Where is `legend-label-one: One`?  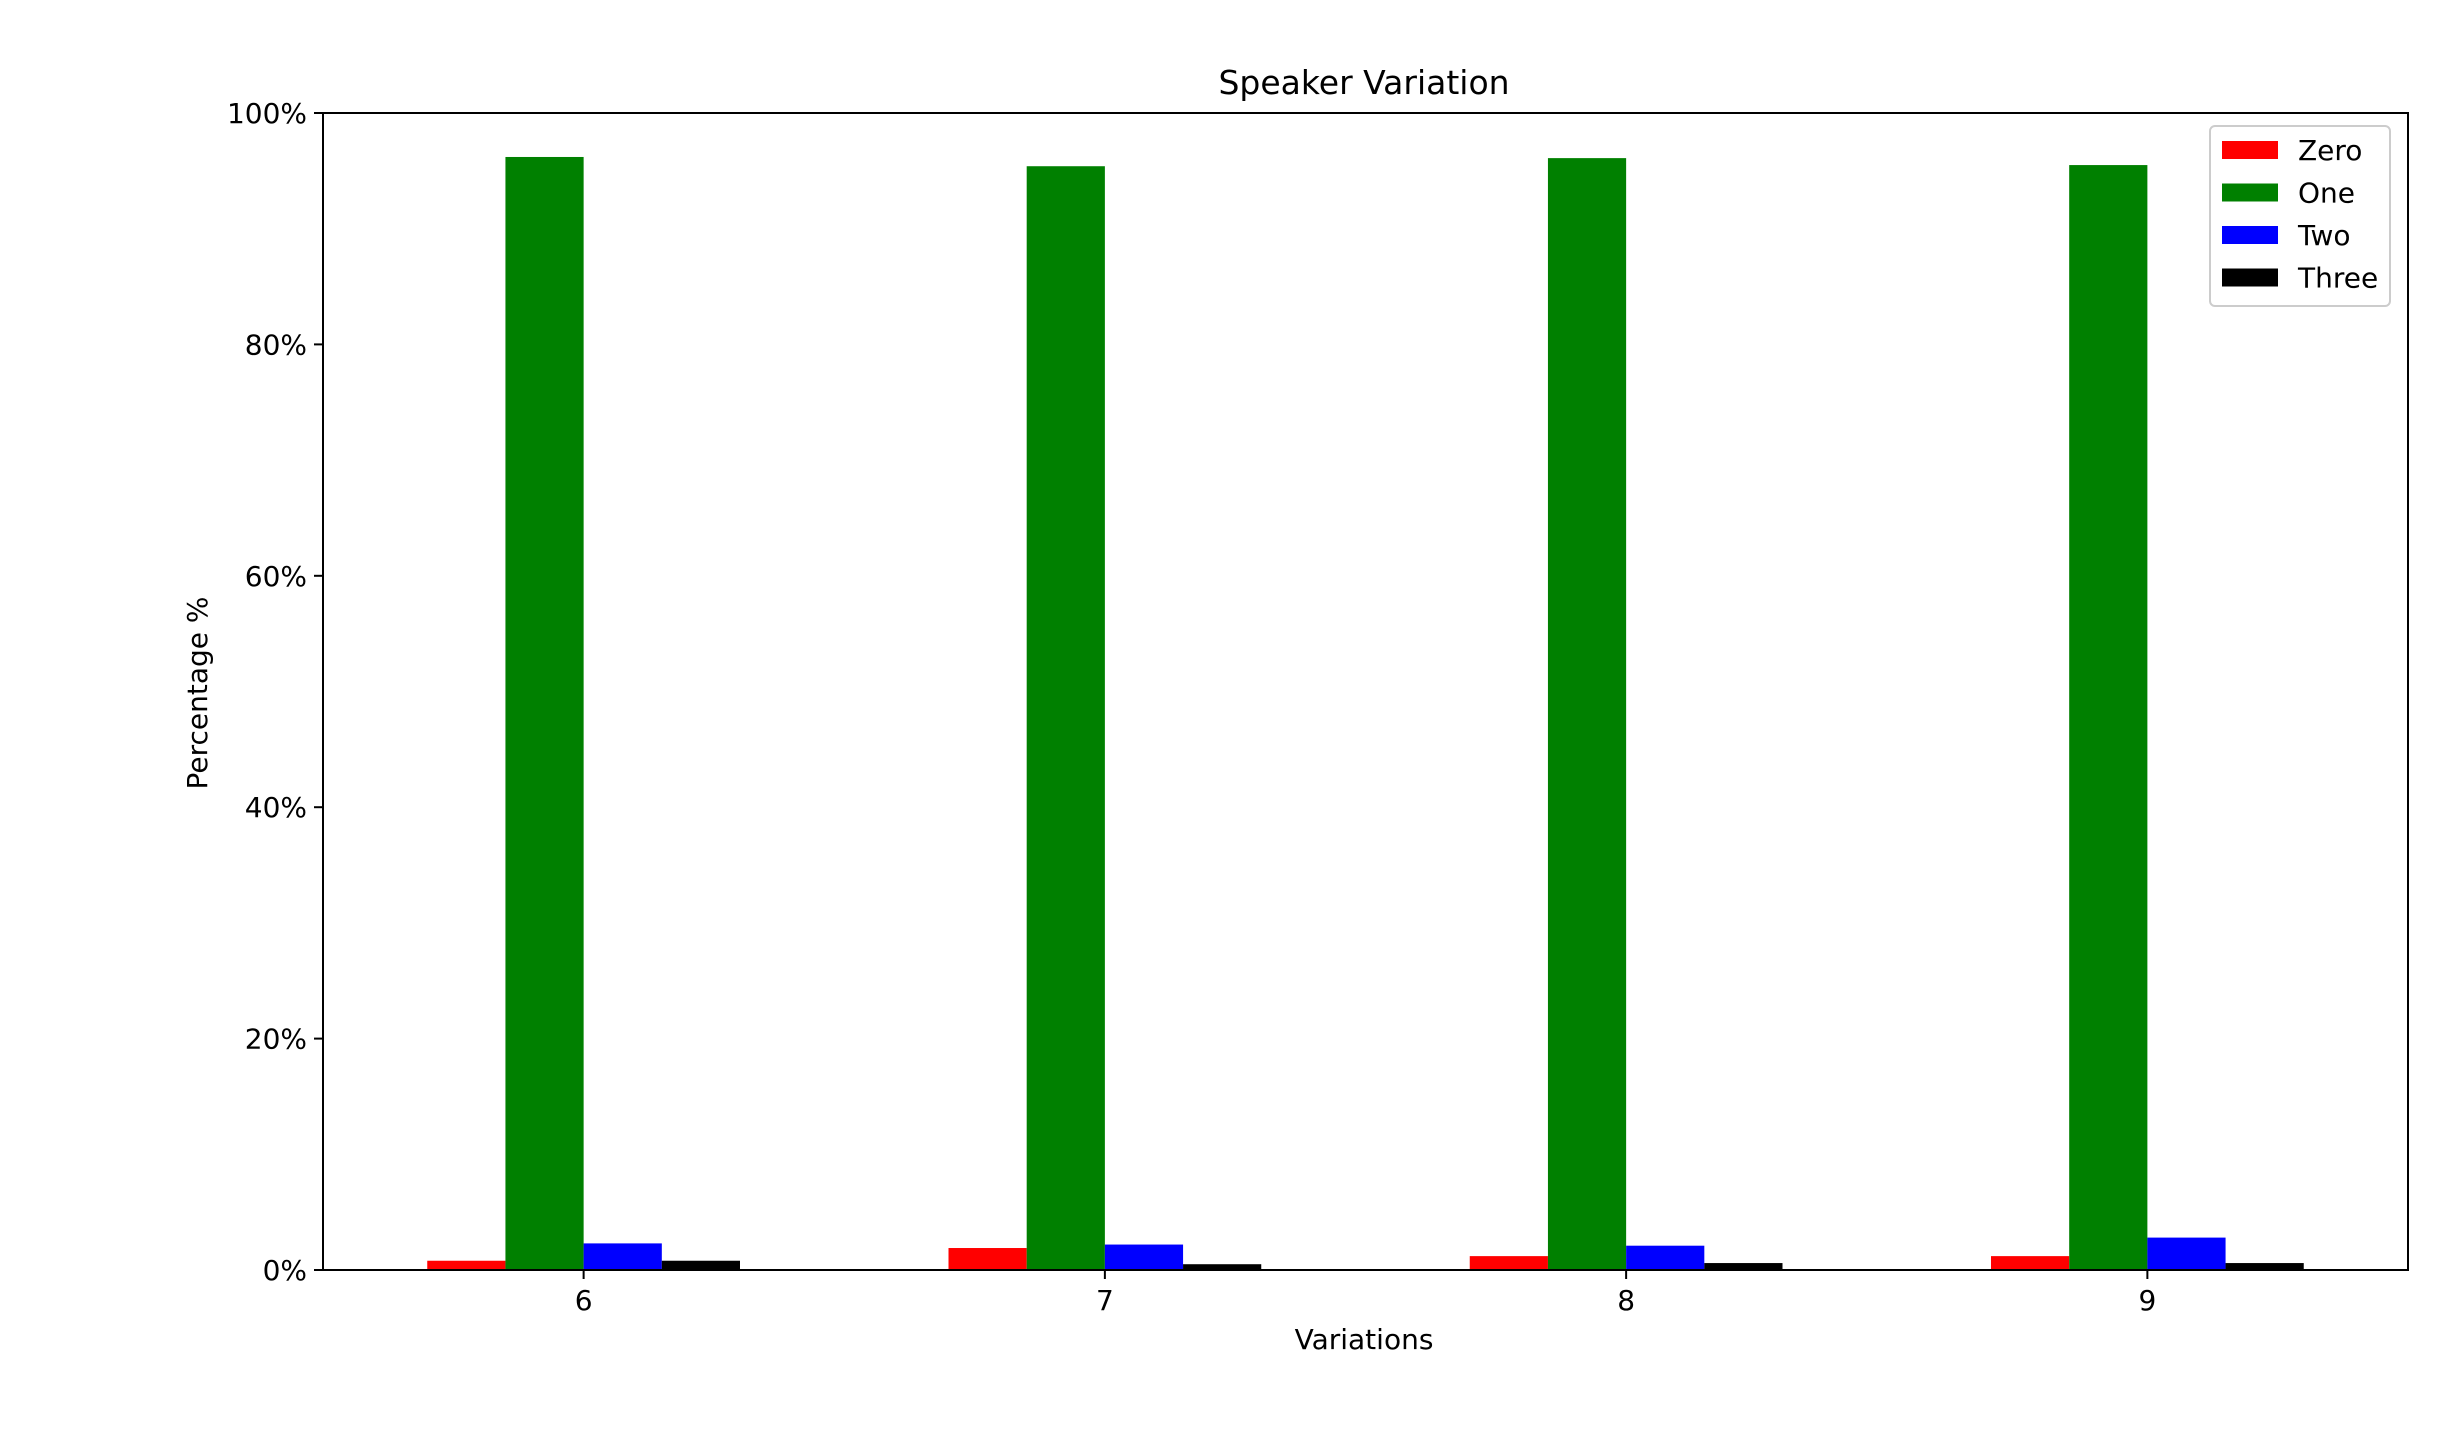
legend-label-one: One is located at coordinates (2326, 193).